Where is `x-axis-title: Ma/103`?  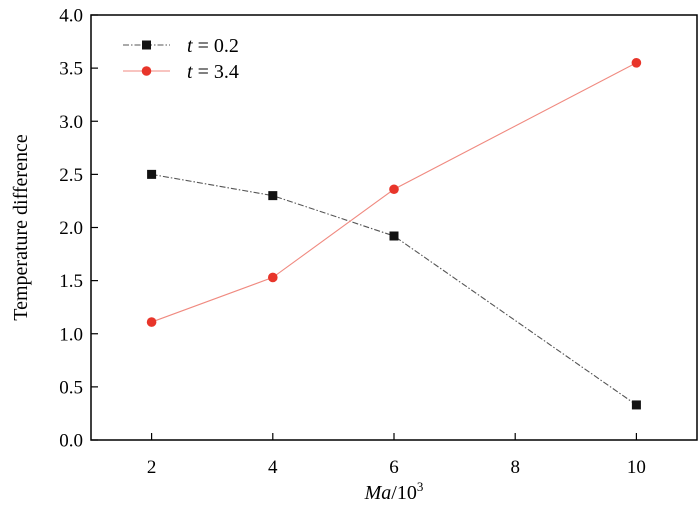
x-axis-title: Ma/103 is located at coordinates (394, 491).